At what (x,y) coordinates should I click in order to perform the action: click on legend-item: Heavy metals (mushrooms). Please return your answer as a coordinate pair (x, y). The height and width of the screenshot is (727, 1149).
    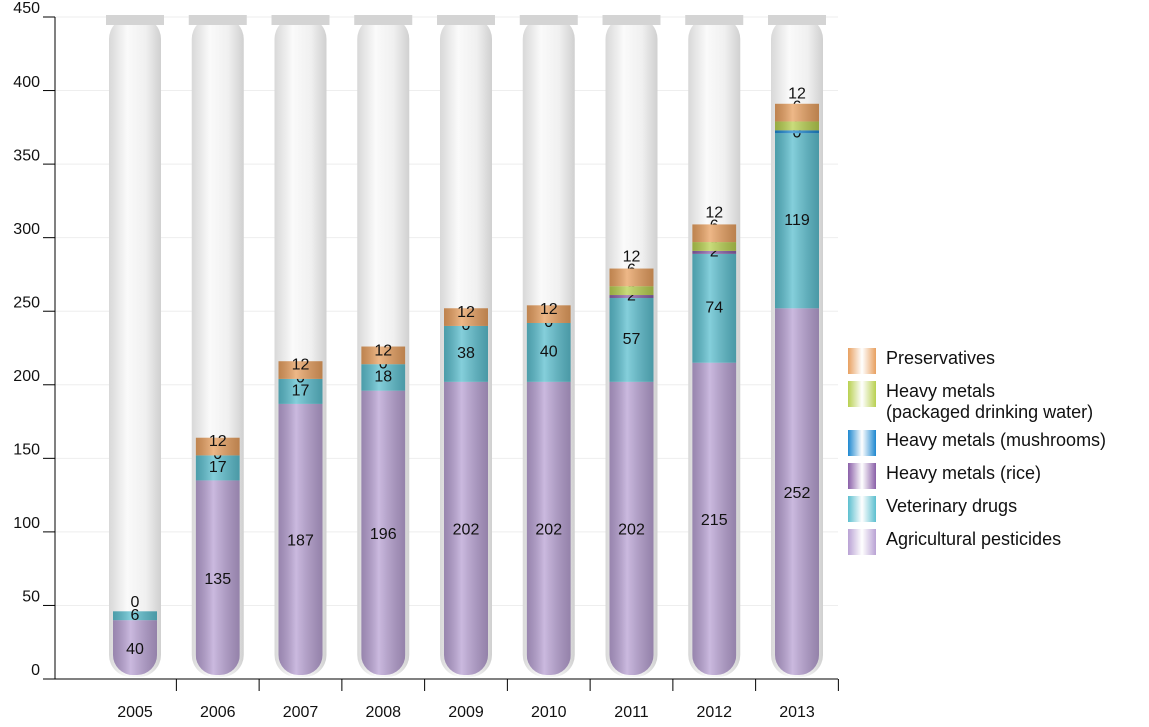
    Looking at the image, I should click on (977, 443).